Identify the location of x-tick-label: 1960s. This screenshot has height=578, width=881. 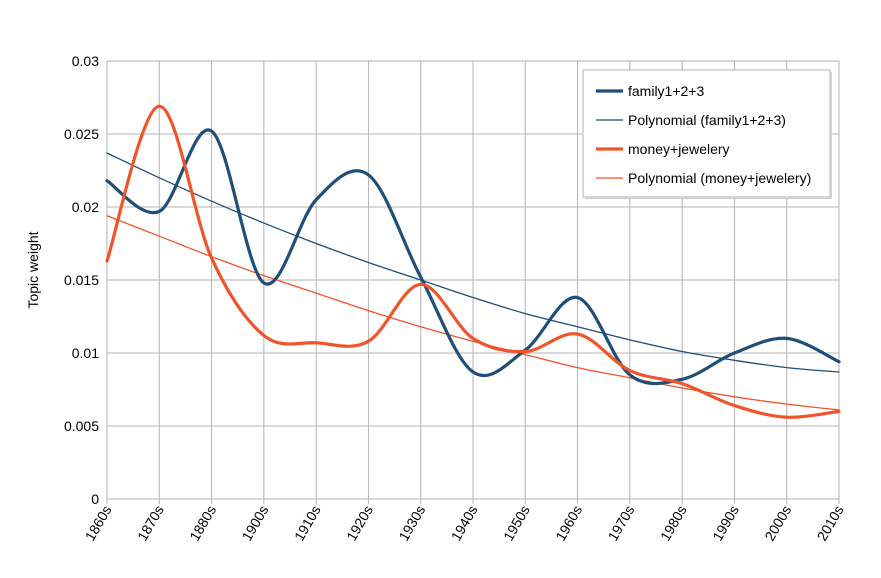
(568, 523).